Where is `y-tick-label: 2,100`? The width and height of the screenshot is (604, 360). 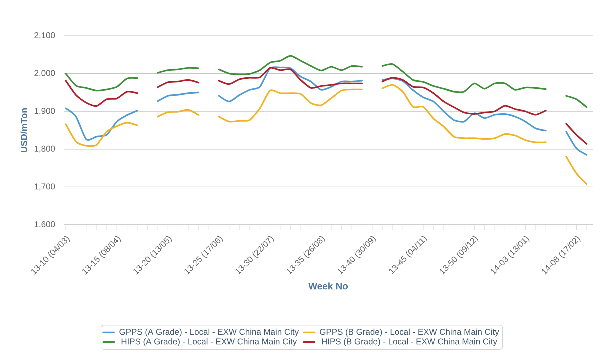
y-tick-label: 2,100 is located at coordinates (45, 36).